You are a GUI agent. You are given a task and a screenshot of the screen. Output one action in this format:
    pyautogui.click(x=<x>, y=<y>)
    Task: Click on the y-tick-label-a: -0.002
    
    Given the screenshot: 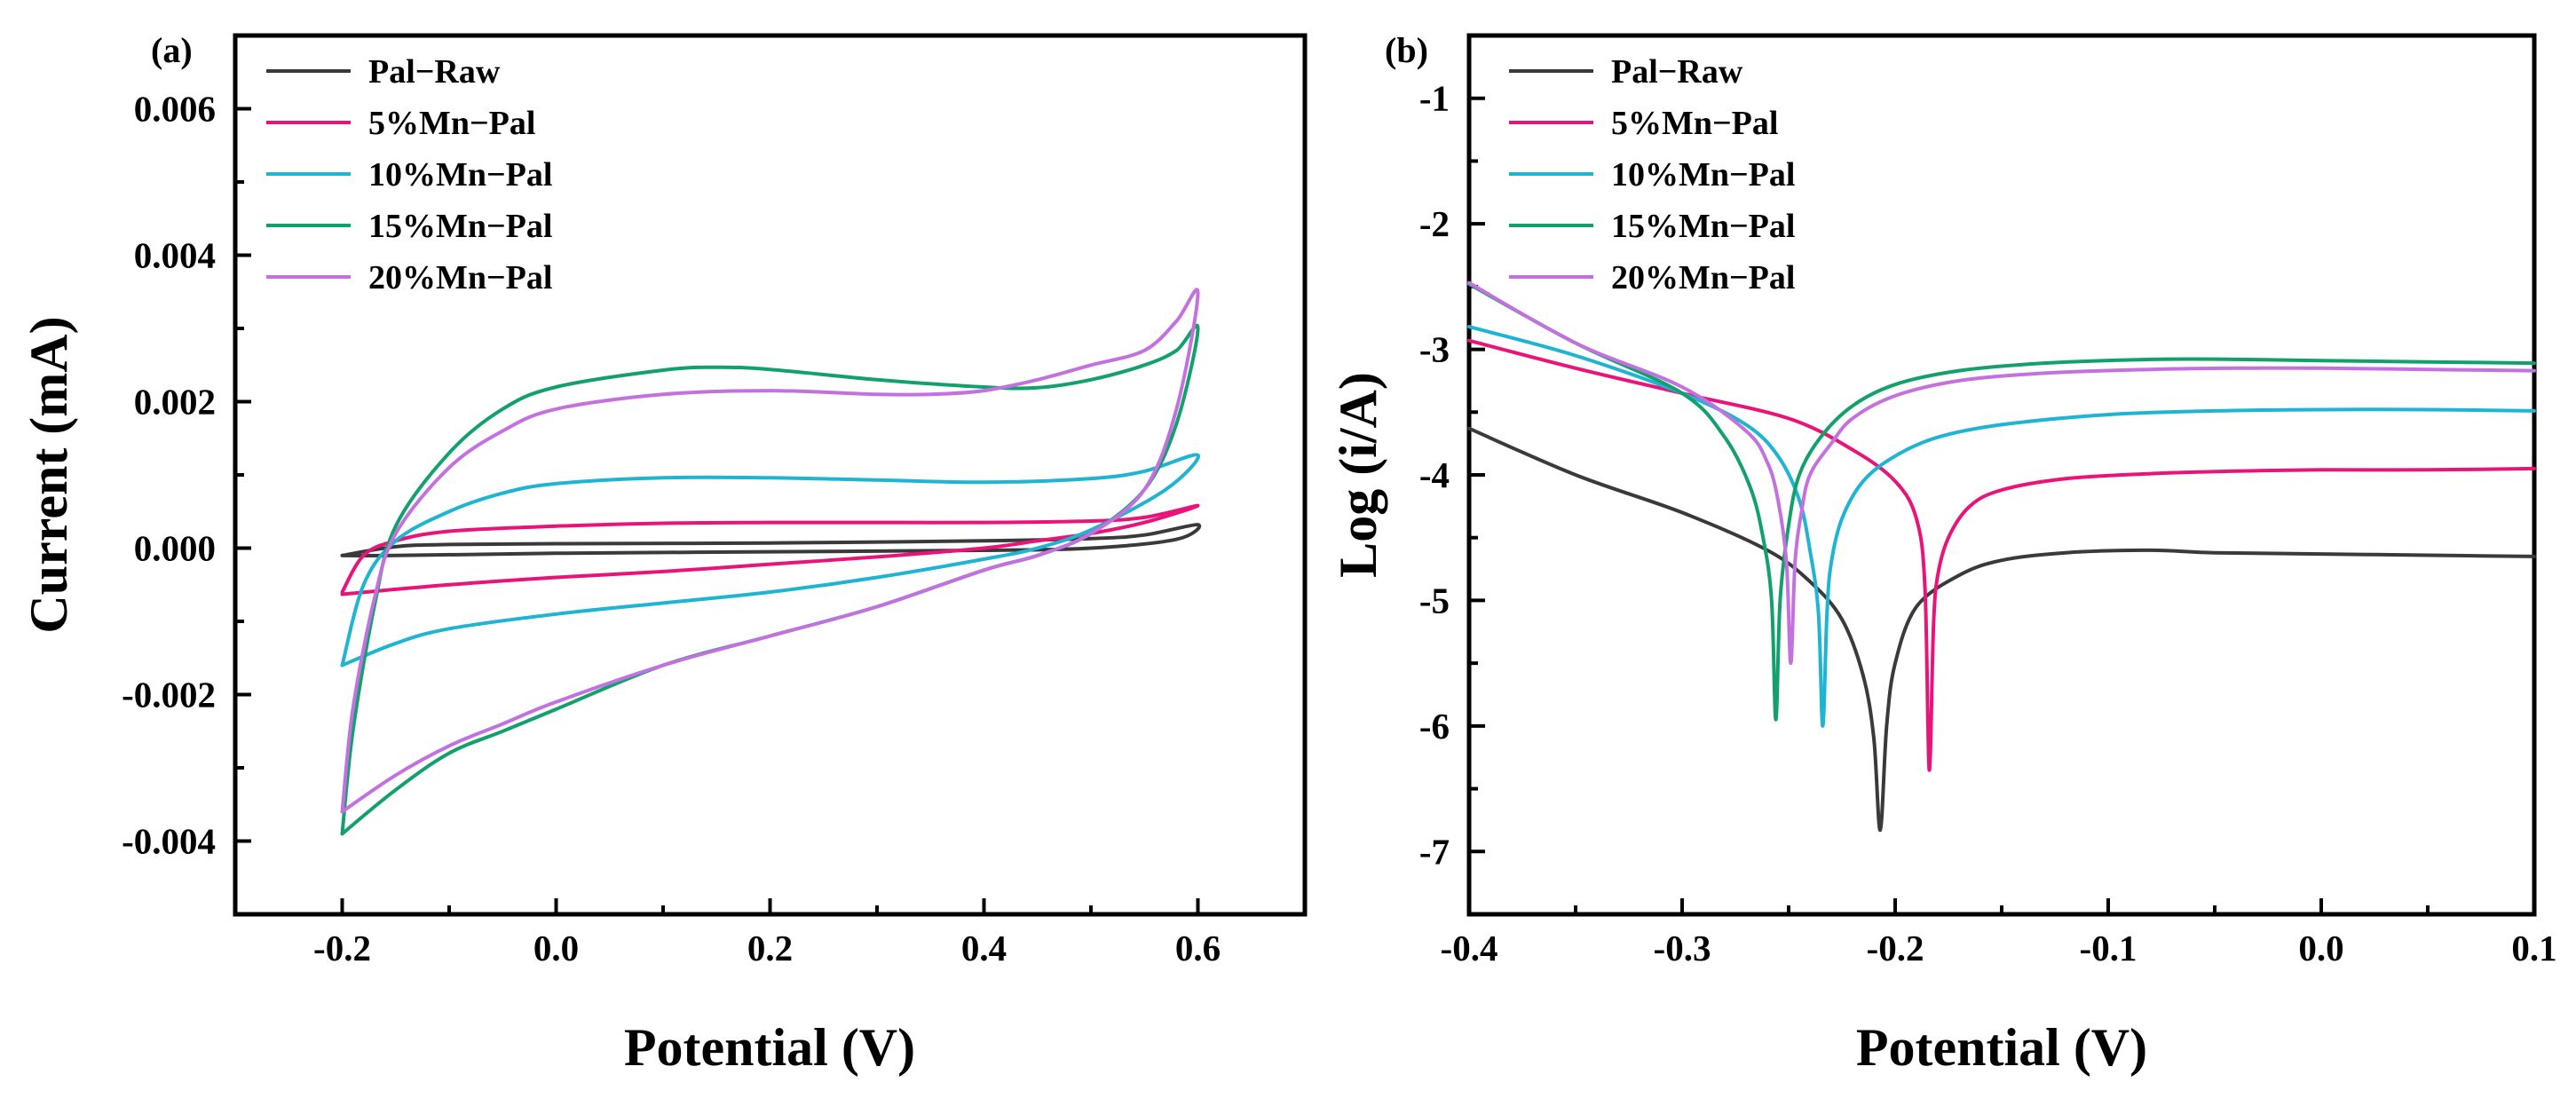 What is the action you would take?
    pyautogui.click(x=169, y=695)
    